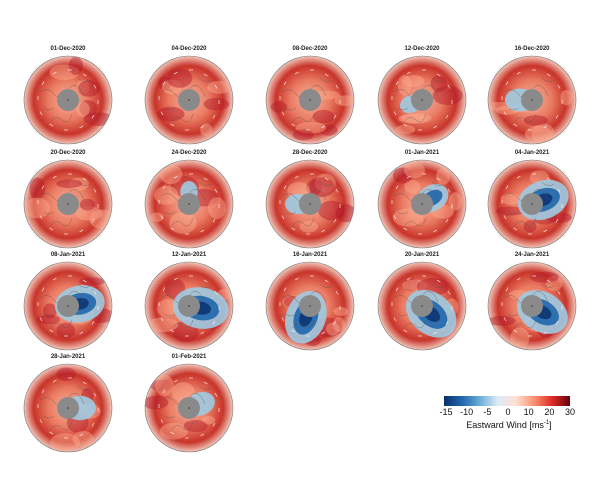 This screenshot has height=500, width=600. Describe the element at coordinates (422, 153) in the screenshot. I see `panel-date-title: 01-Jan-2021` at that location.